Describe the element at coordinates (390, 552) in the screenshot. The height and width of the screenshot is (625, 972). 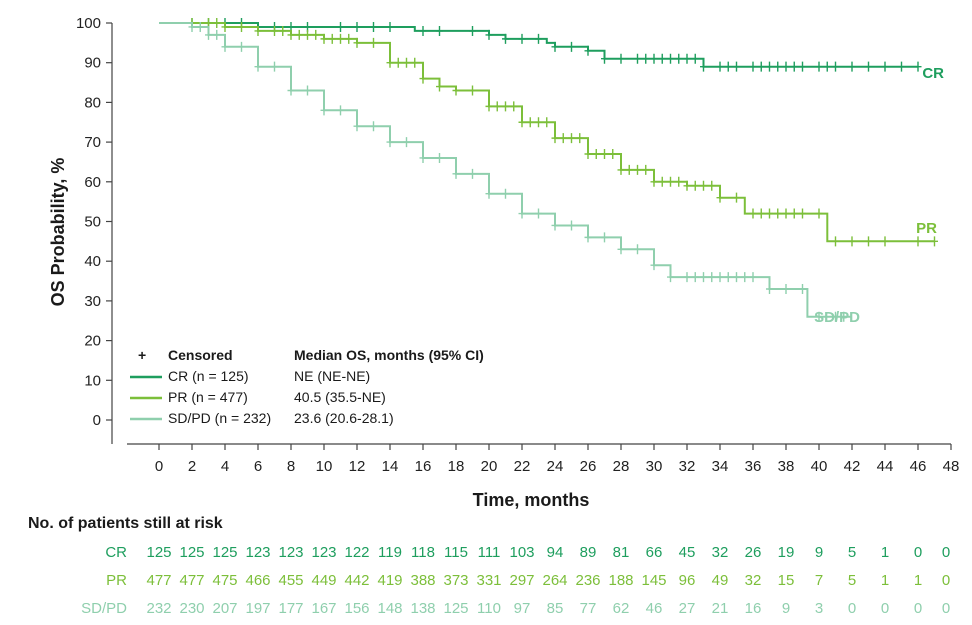
I see `risk-count: 119` at that location.